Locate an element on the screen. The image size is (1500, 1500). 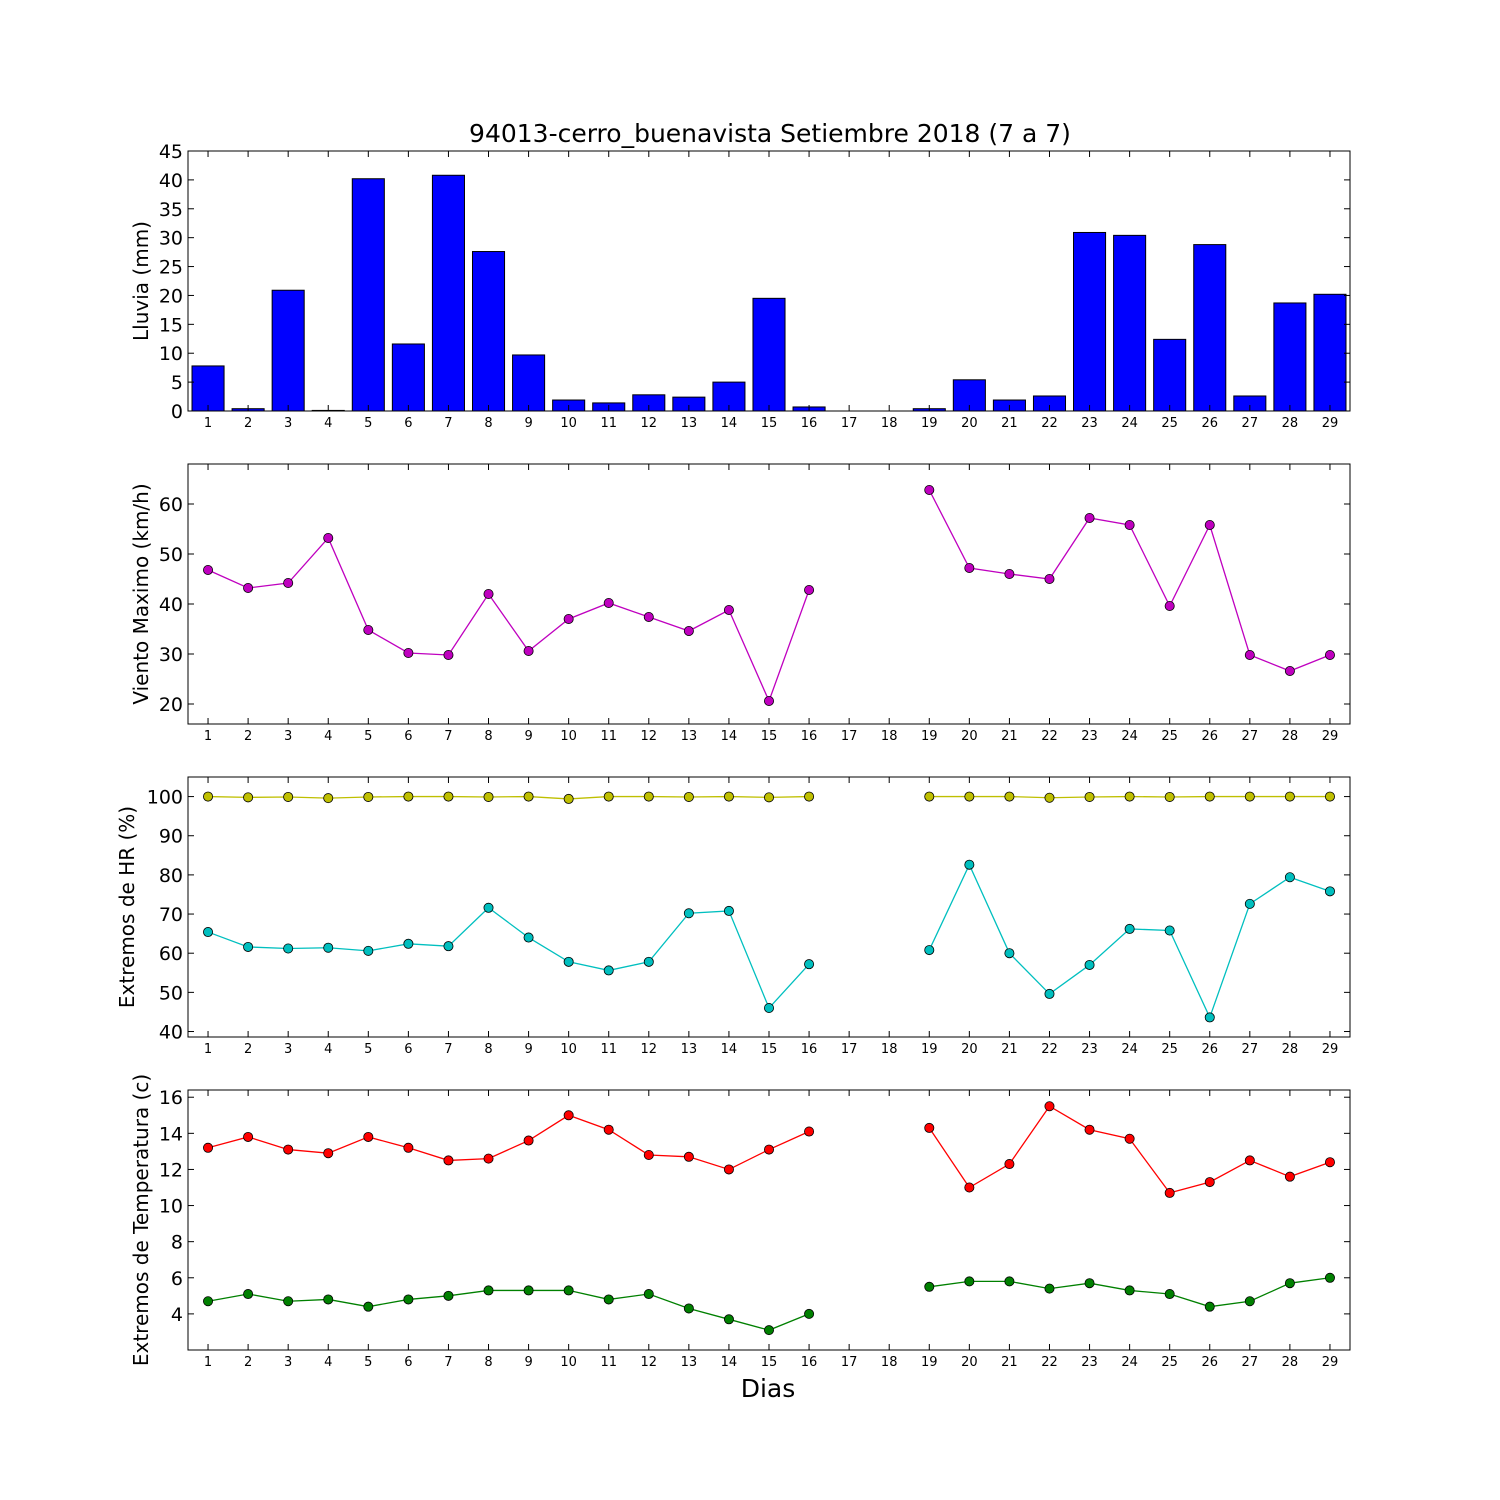
y-tick-label: 4 is located at coordinates (177, 1315).